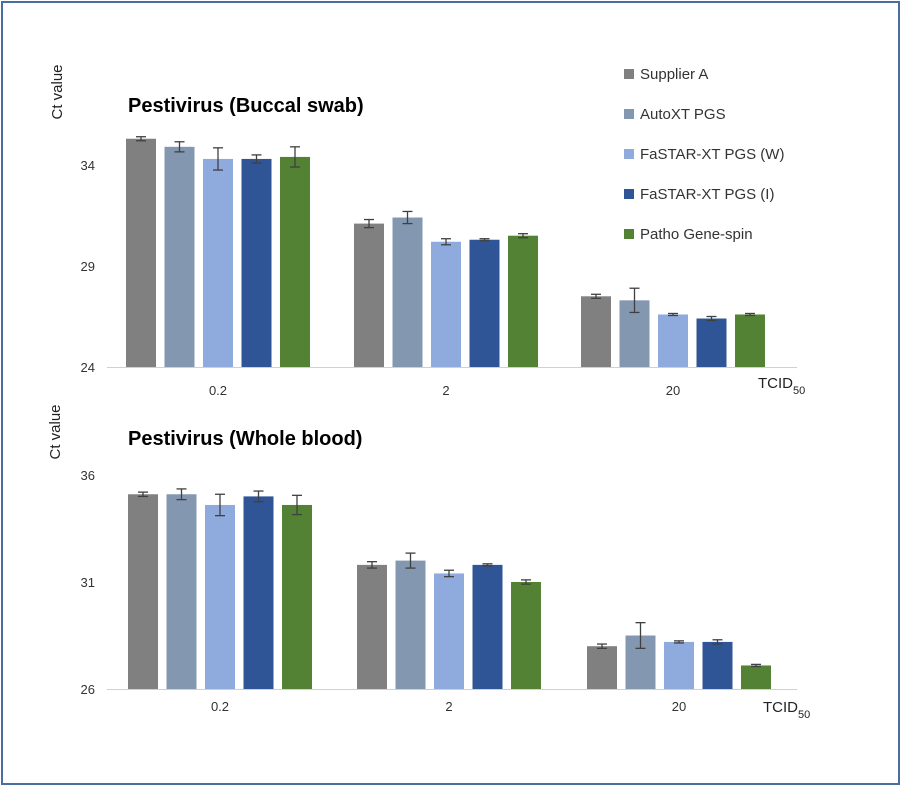 The height and width of the screenshot is (786, 901). I want to click on legend-label: Patho Gene-spin, so click(696, 234).